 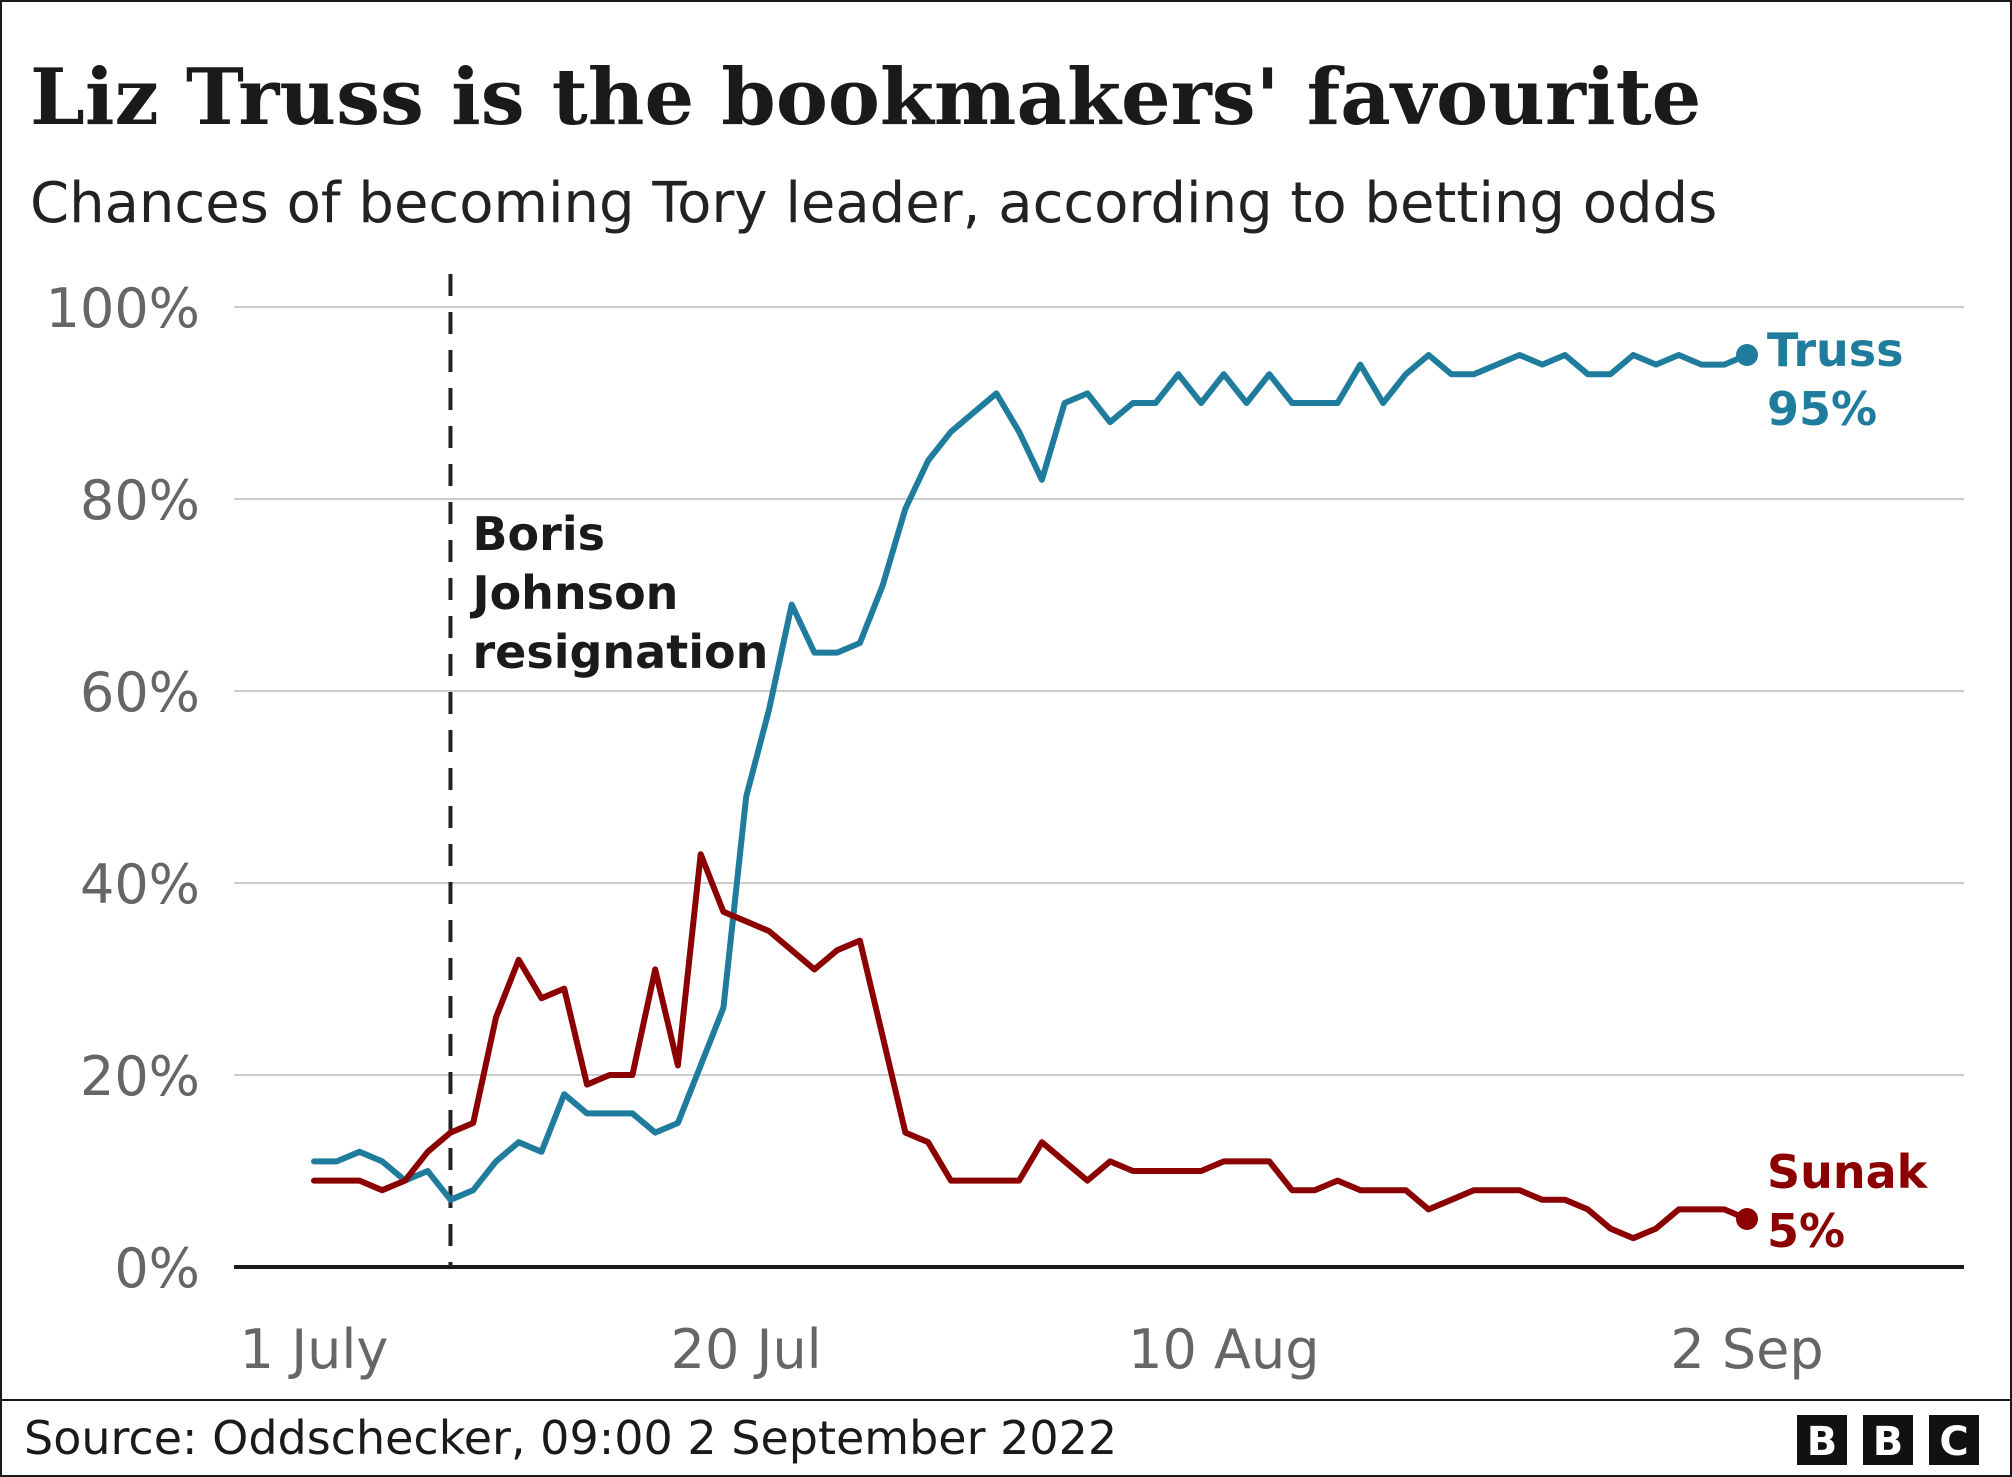 What do you see at coordinates (1747, 355) in the screenshot?
I see `series-end-point-truss` at bounding box center [1747, 355].